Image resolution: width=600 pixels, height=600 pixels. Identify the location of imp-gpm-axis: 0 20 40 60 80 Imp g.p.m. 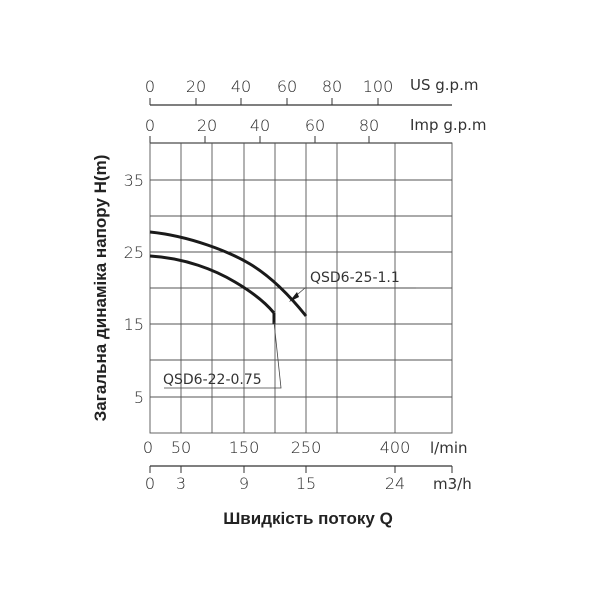
(316, 130).